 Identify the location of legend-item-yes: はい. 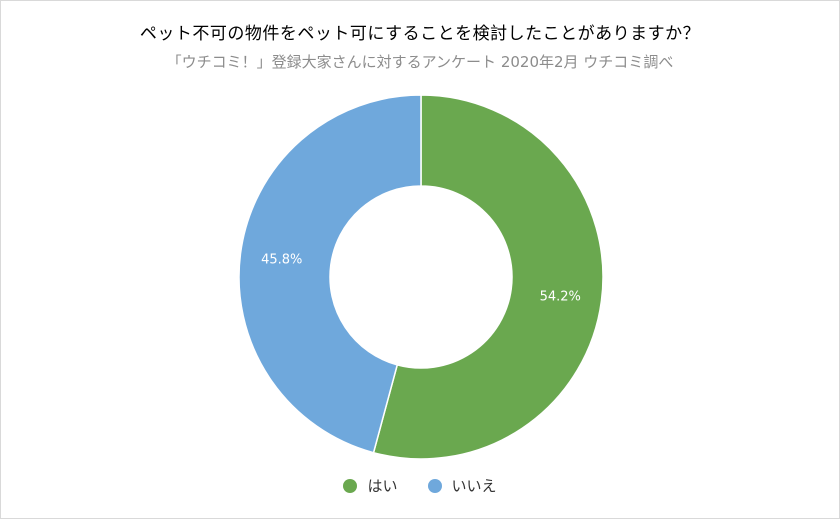
(370, 485).